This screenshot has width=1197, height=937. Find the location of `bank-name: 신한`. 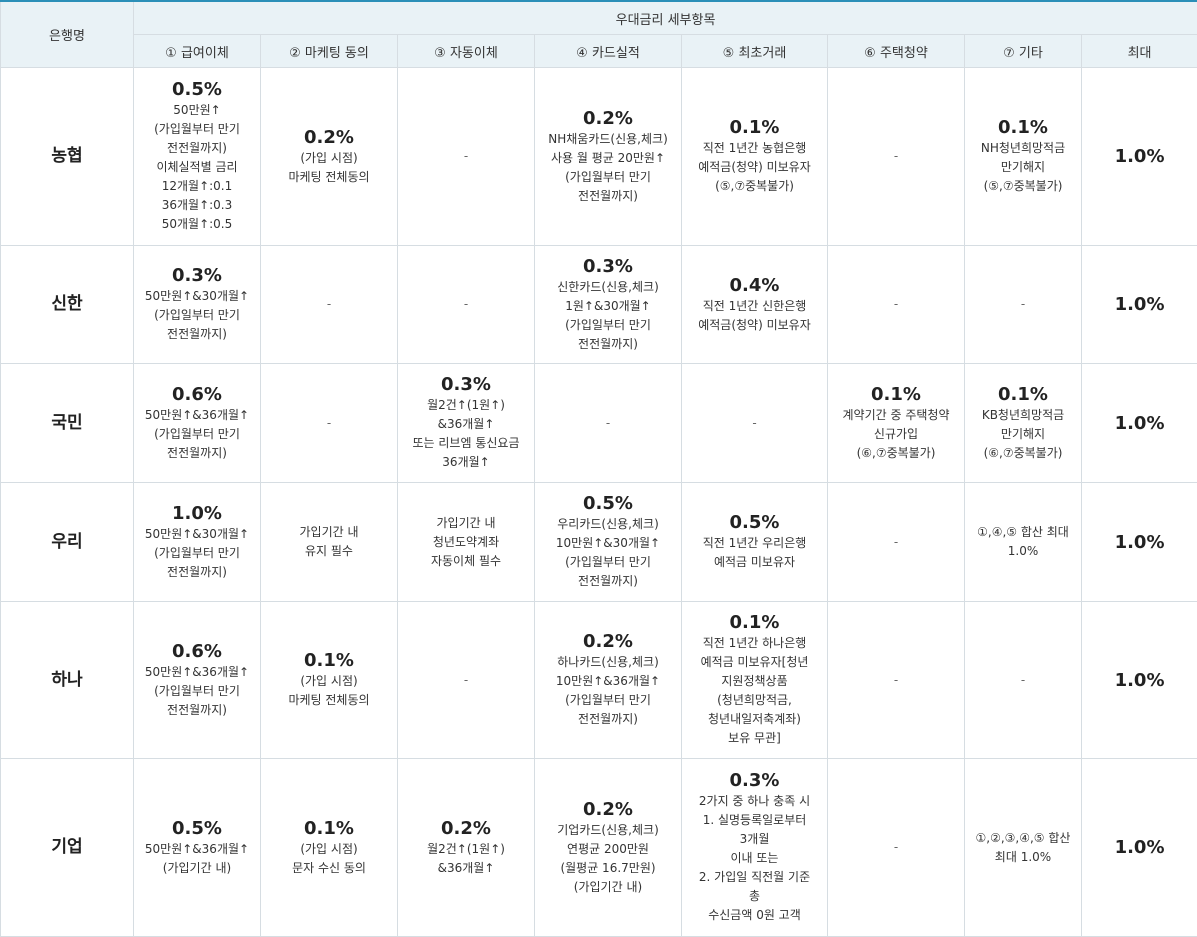

bank-name: 신한 is located at coordinates (67, 305).